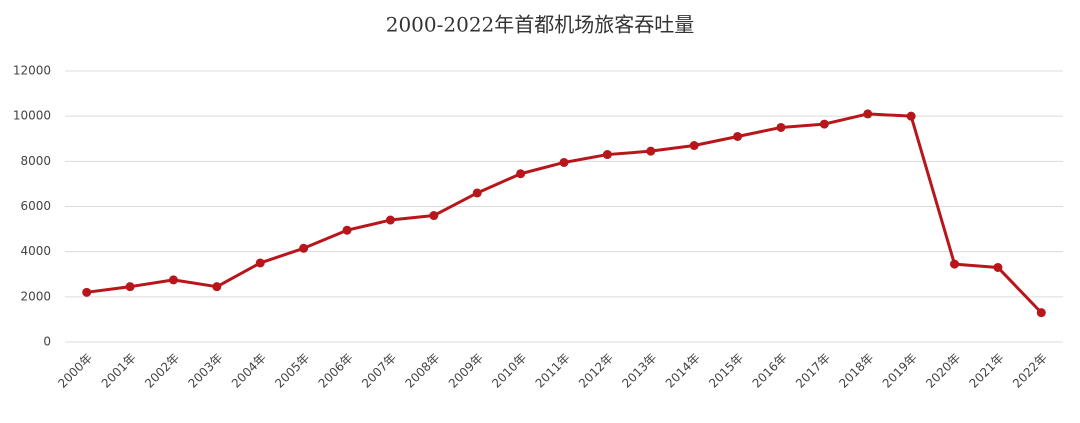  Describe the element at coordinates (75, 371) in the screenshot. I see `x-tick-label: 2000年` at that location.